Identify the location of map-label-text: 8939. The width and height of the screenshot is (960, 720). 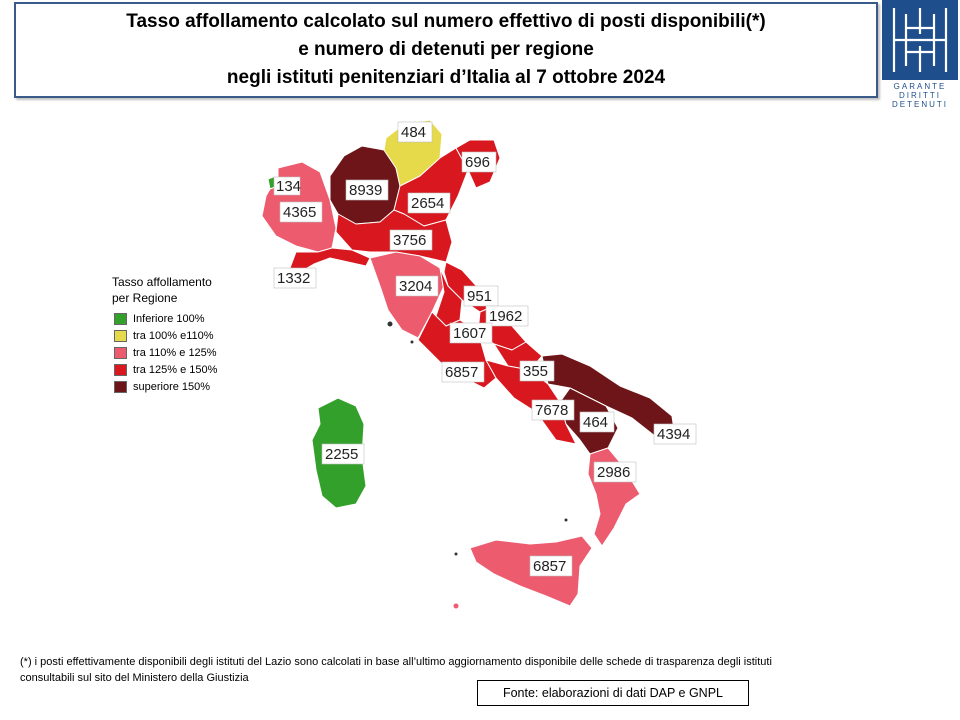
(365, 190).